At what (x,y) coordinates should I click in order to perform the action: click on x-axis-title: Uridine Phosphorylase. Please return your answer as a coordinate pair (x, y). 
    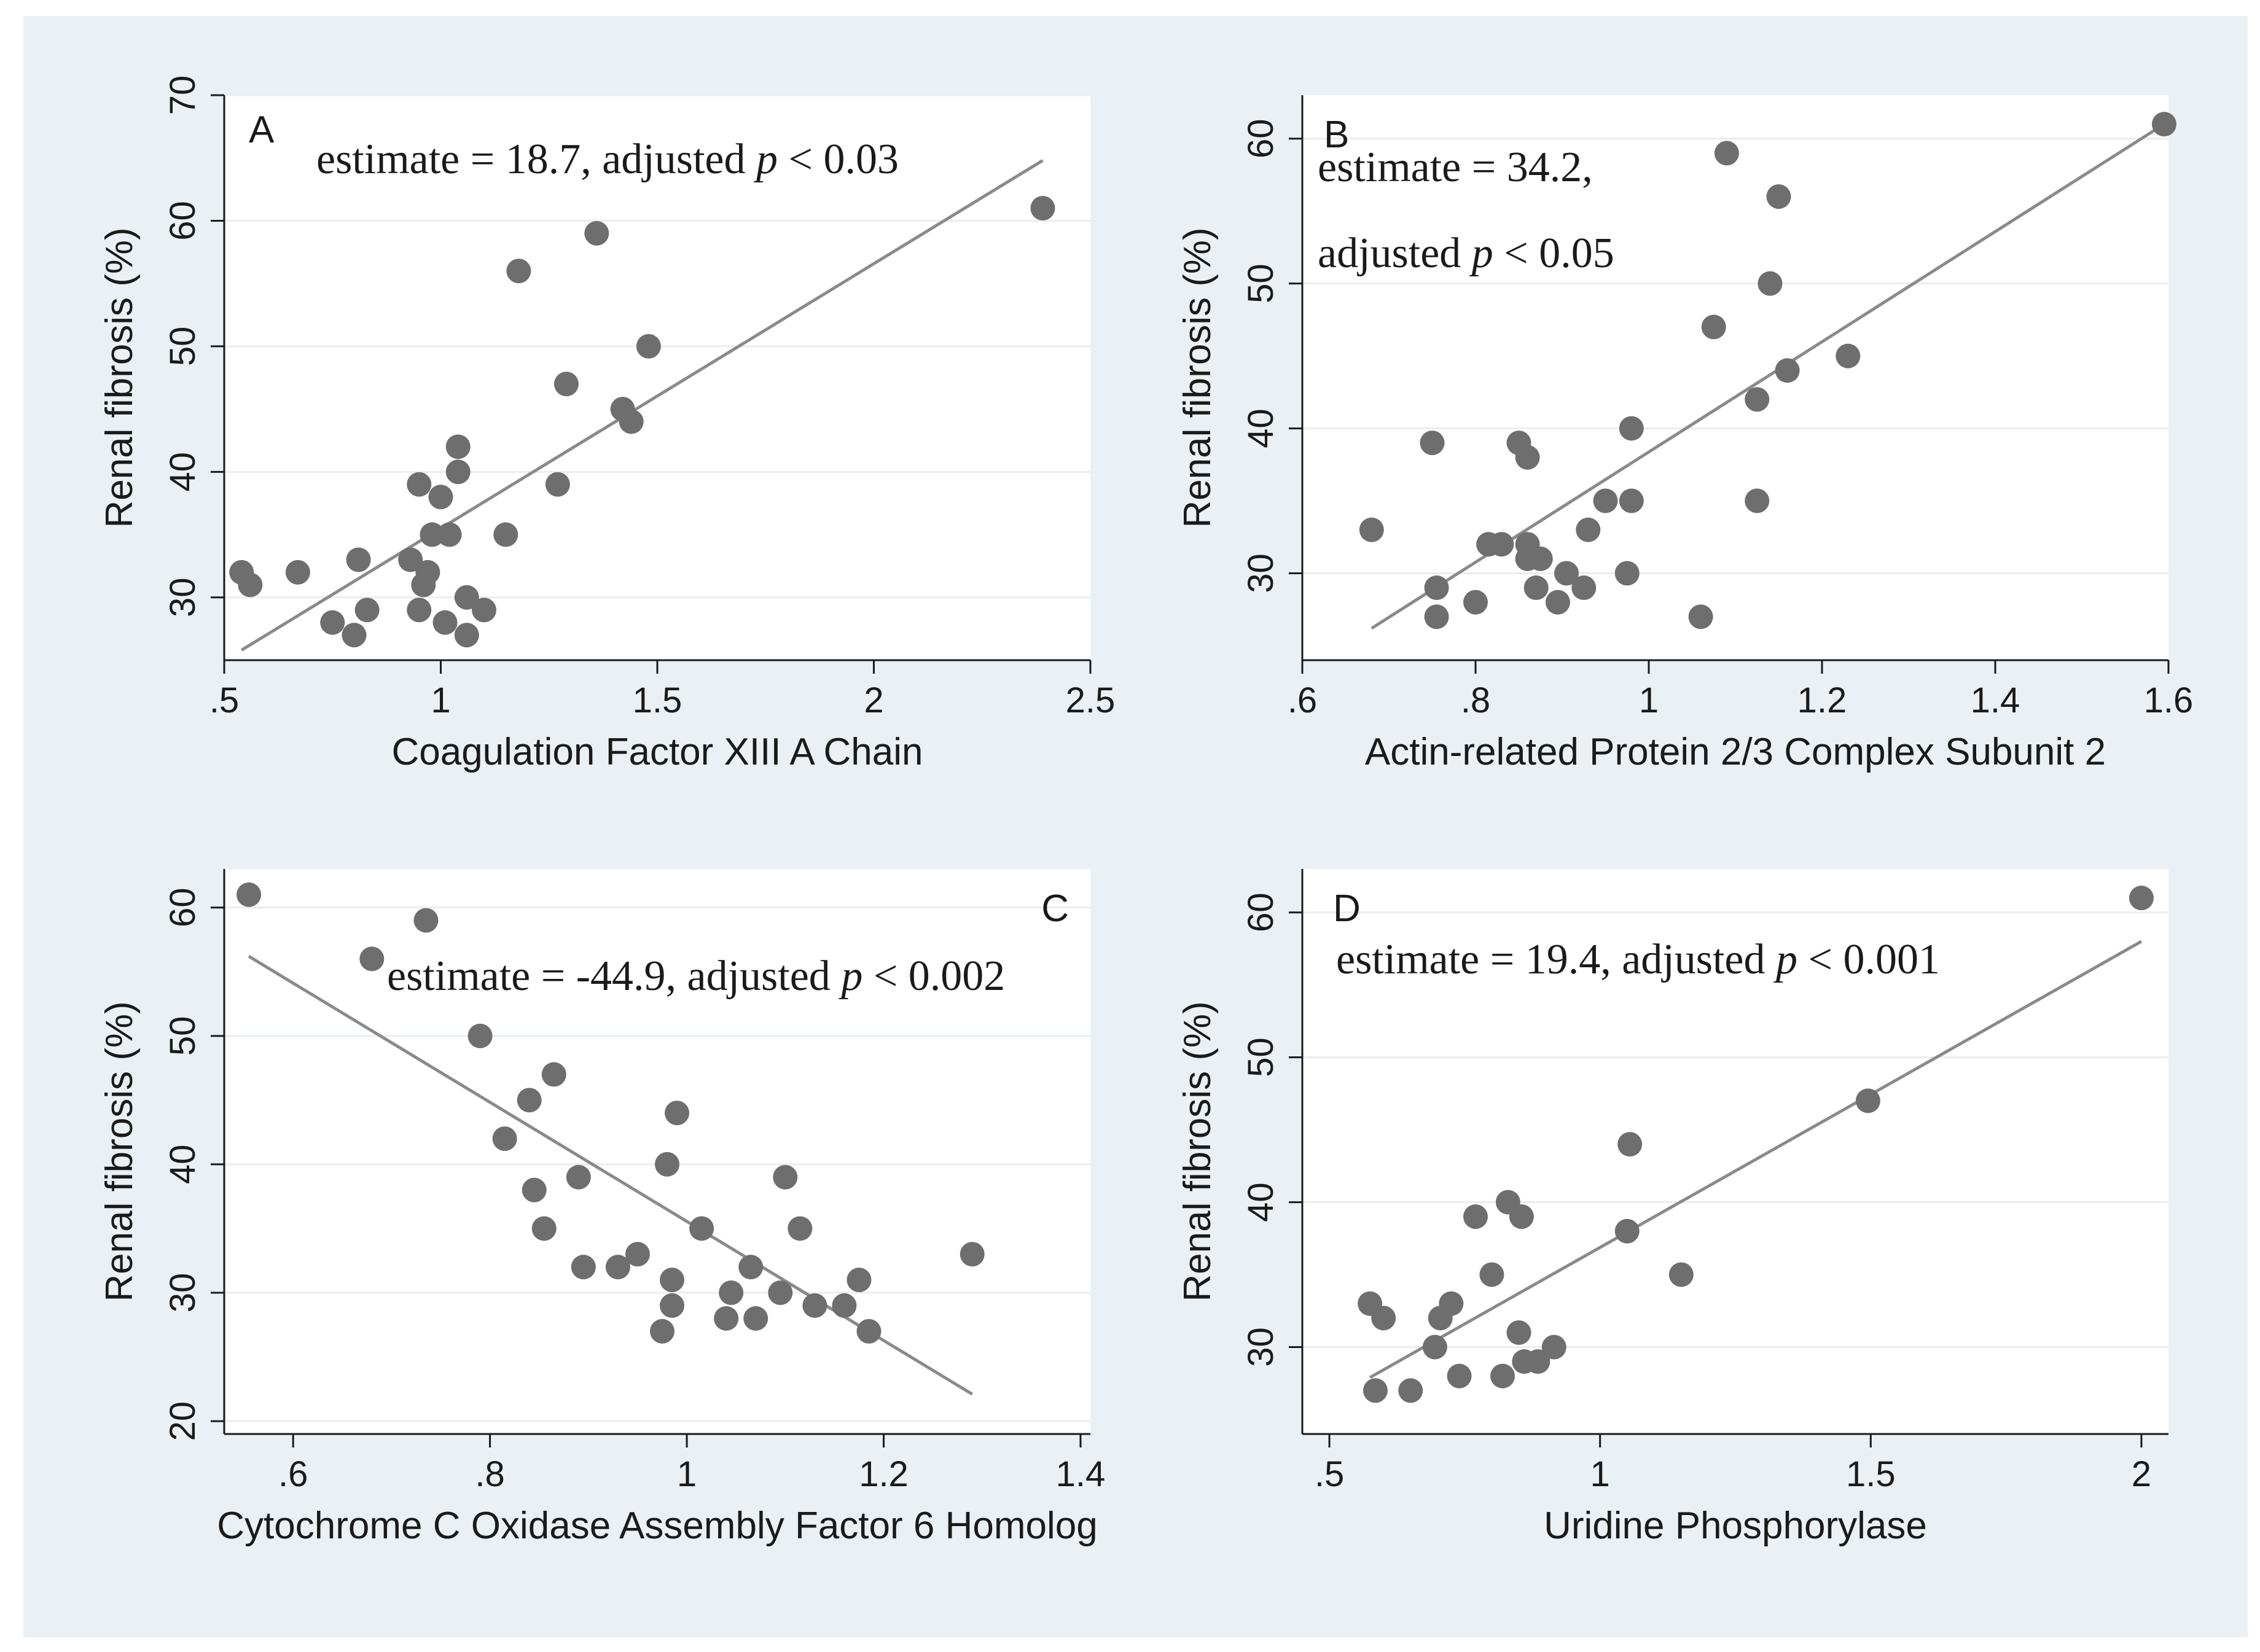
    Looking at the image, I should click on (1735, 1526).